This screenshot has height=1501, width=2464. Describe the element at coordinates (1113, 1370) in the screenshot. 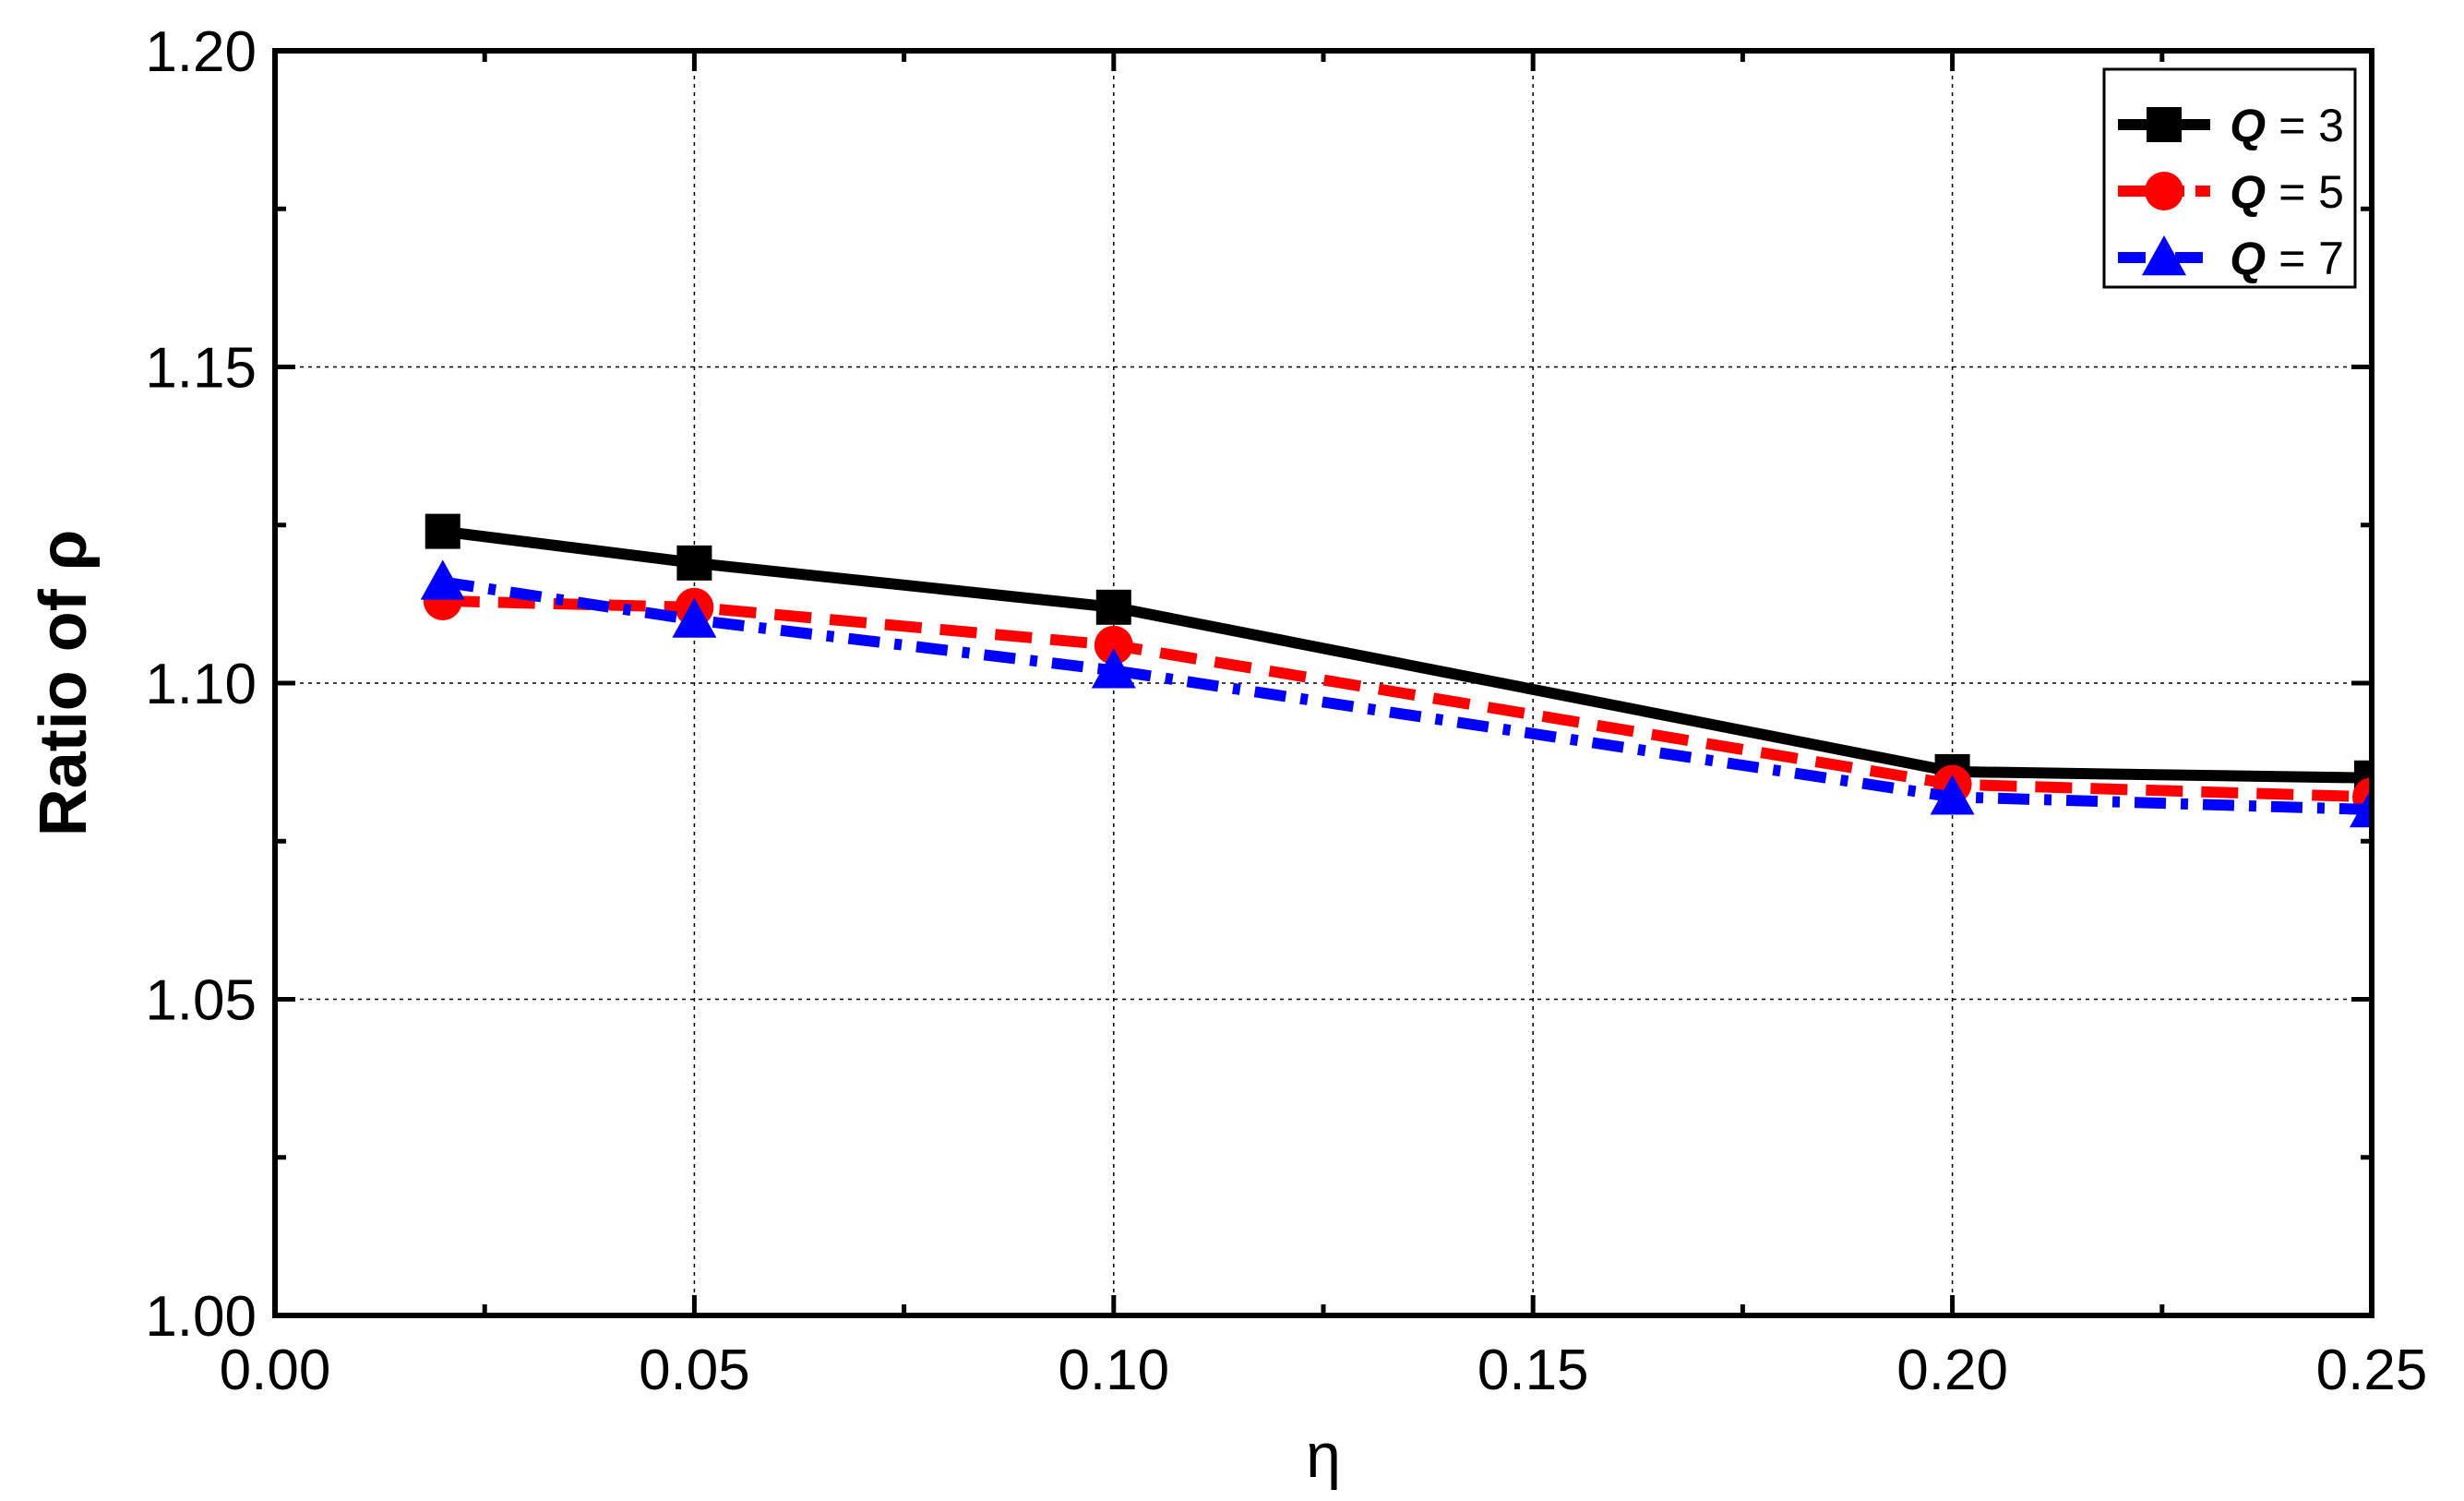

I see `x-tick-label: 0.10` at that location.